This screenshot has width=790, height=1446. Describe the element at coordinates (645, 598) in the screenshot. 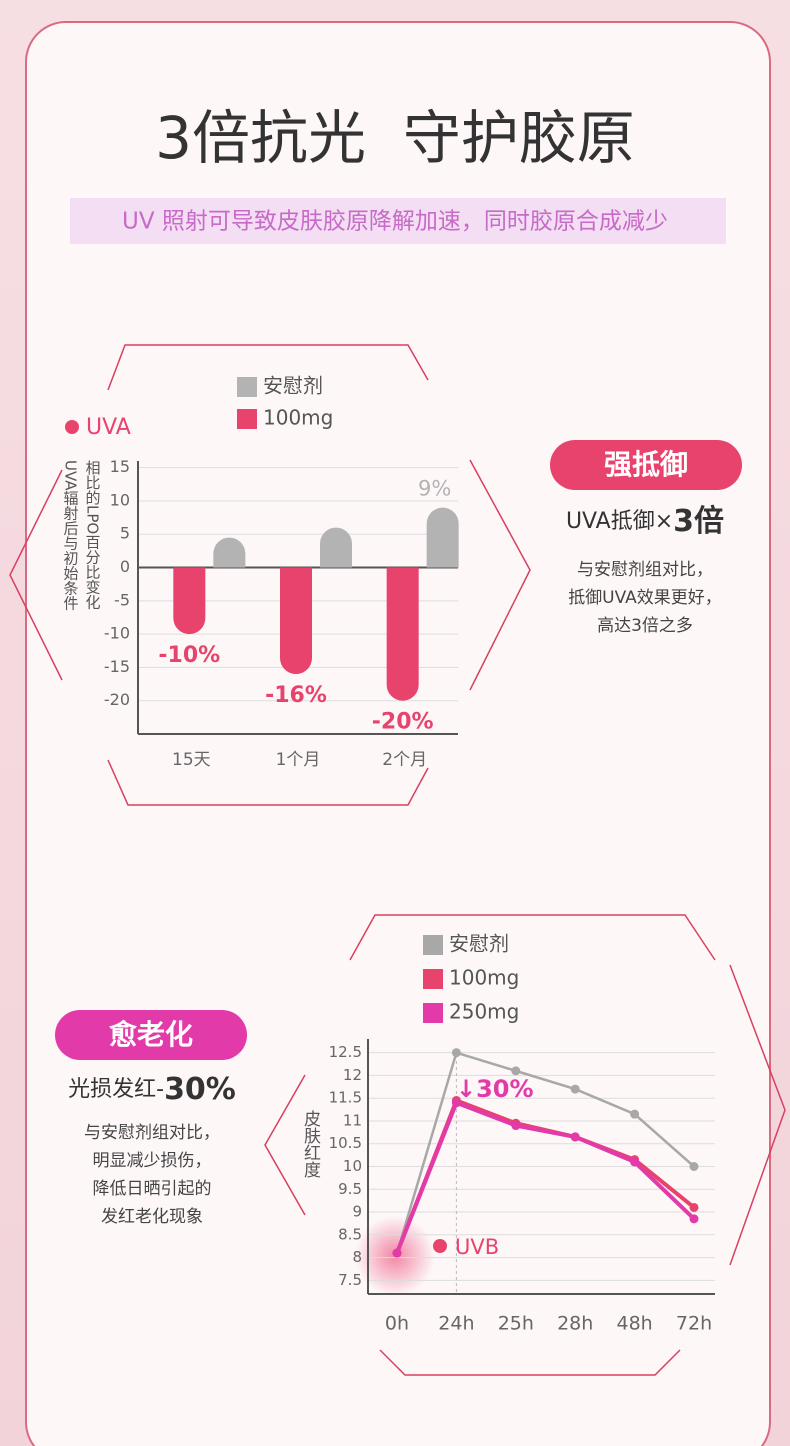

I see `callout-line: 抵御UVA效果更好，` at that location.